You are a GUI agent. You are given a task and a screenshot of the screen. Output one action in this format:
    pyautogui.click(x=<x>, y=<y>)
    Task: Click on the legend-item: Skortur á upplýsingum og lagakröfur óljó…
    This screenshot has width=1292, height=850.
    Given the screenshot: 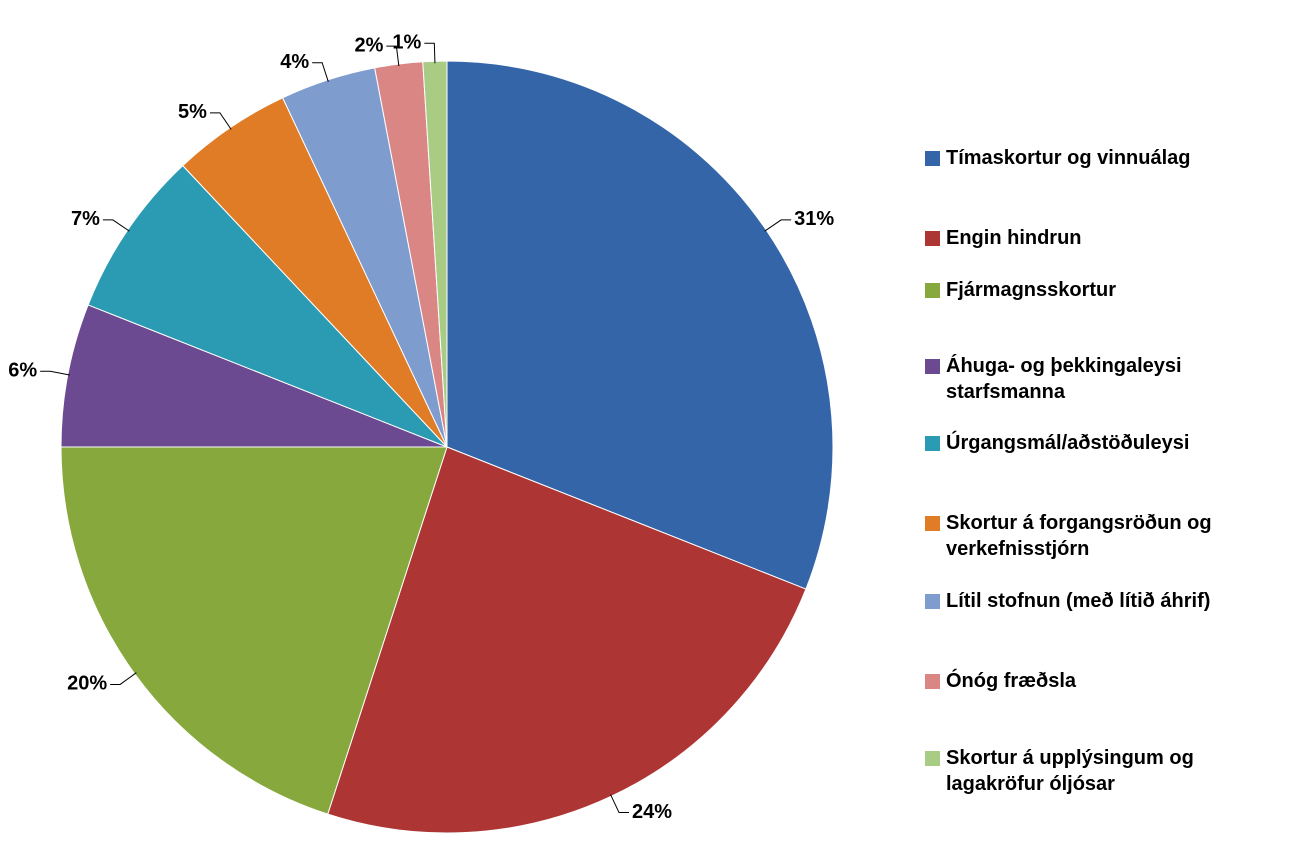 What is the action you would take?
    pyautogui.click(x=1105, y=771)
    